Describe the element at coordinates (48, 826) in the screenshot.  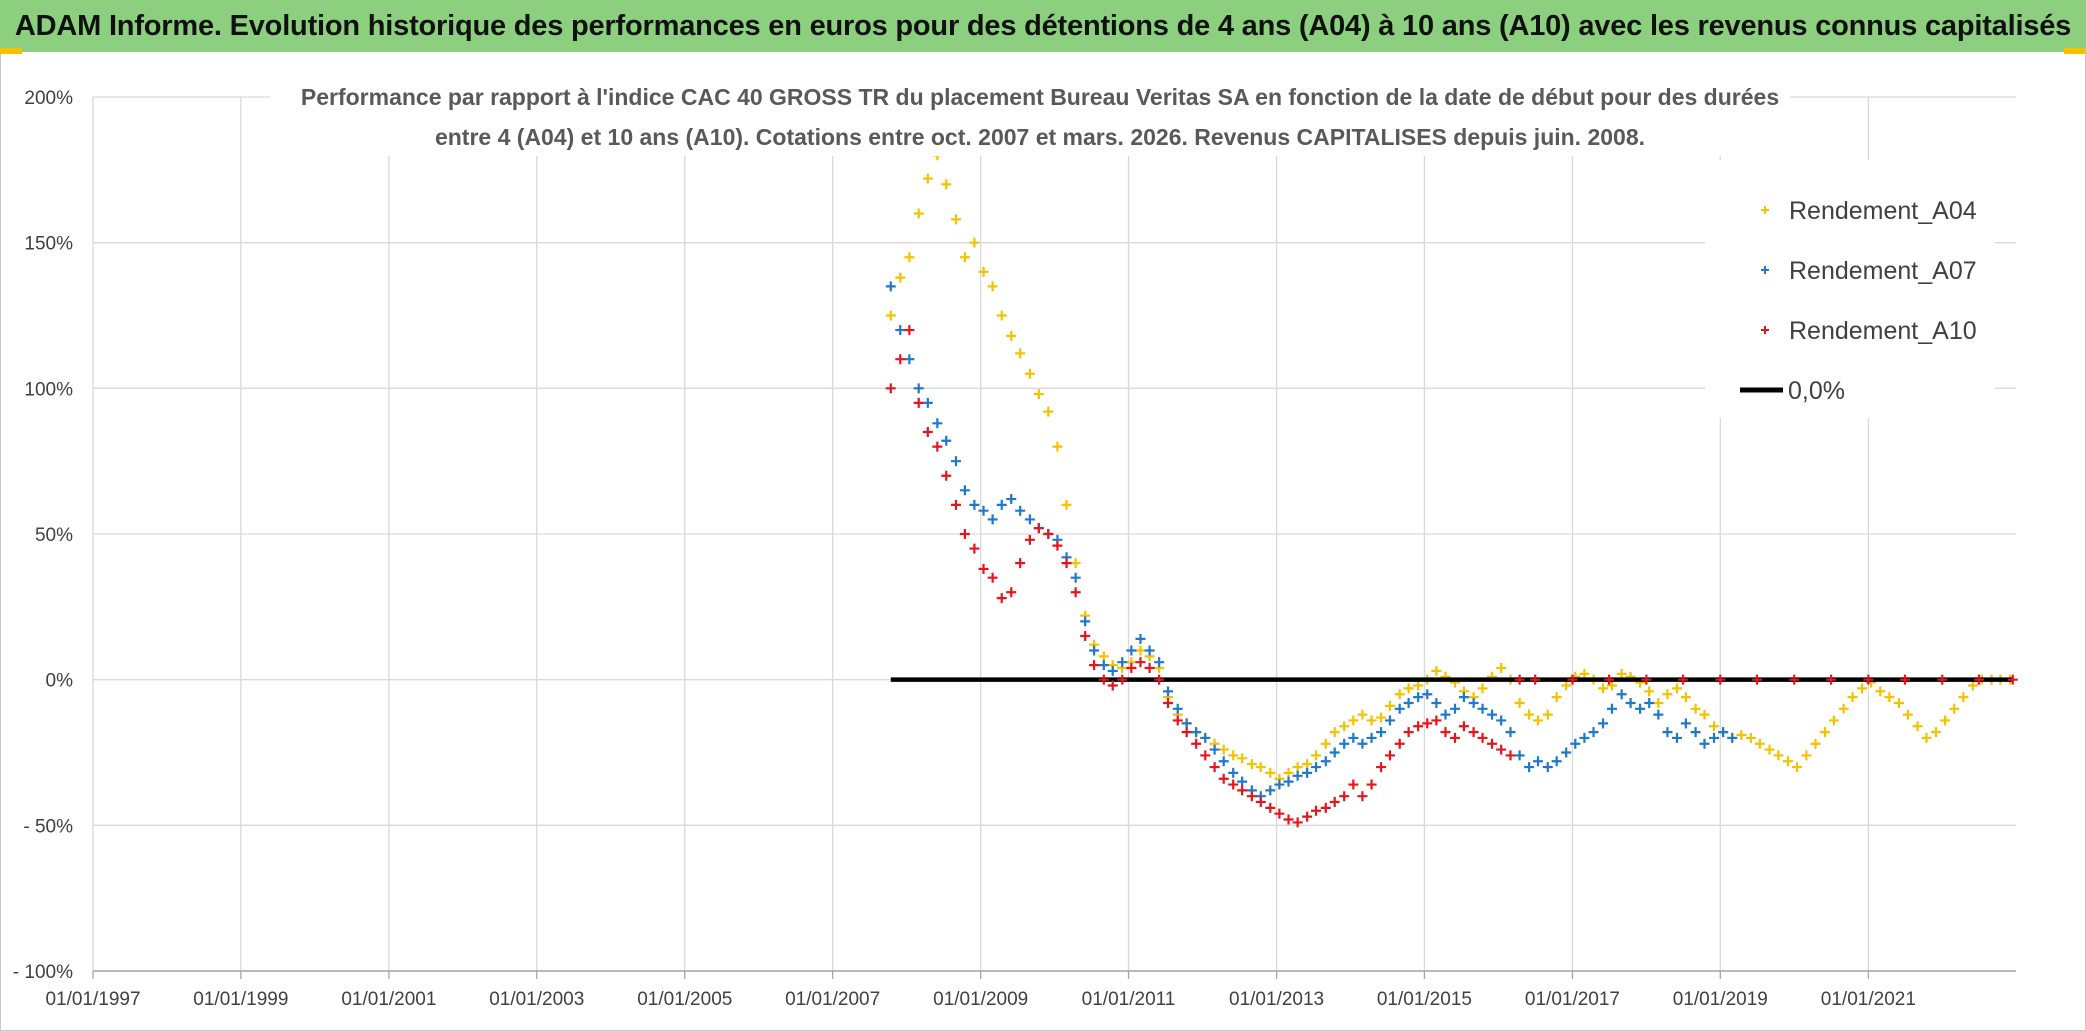
I see `y-tick-label: - 50%` at that location.